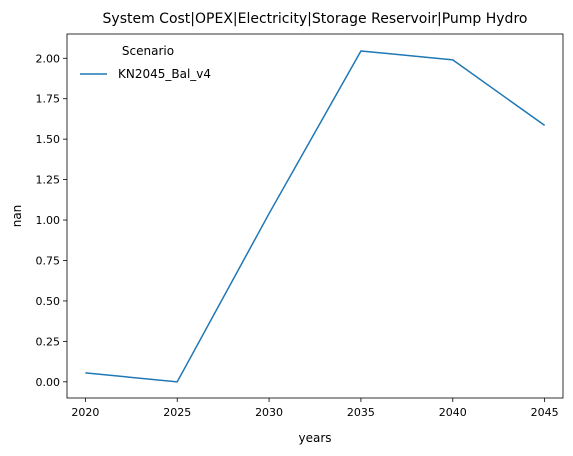 The image size is (573, 456). I want to click on legend-label-kn2045-bal-v4: KN2045_Bal_v4, so click(164, 74).